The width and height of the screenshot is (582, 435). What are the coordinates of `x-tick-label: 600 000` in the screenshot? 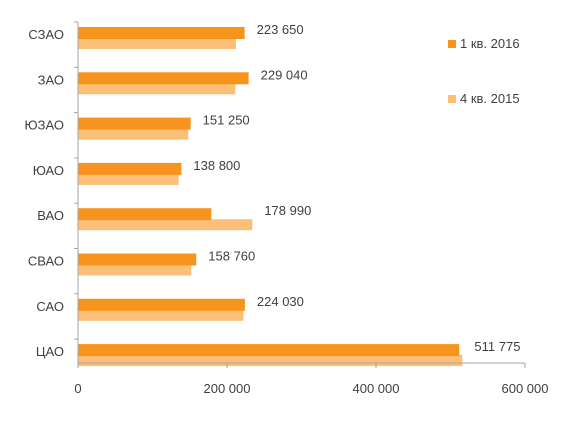 It's located at (525, 388).